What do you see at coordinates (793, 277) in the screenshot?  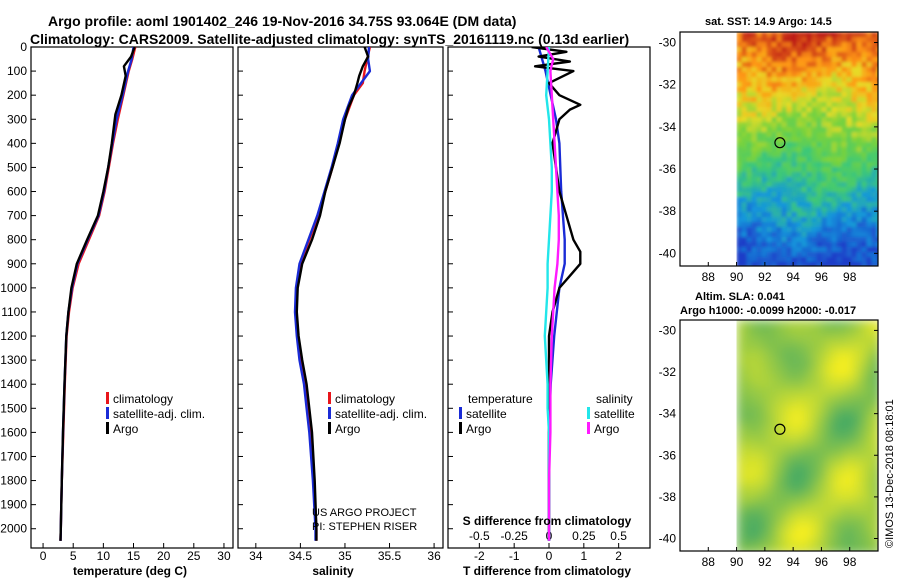 I see `map-lon-label: 94` at bounding box center [793, 277].